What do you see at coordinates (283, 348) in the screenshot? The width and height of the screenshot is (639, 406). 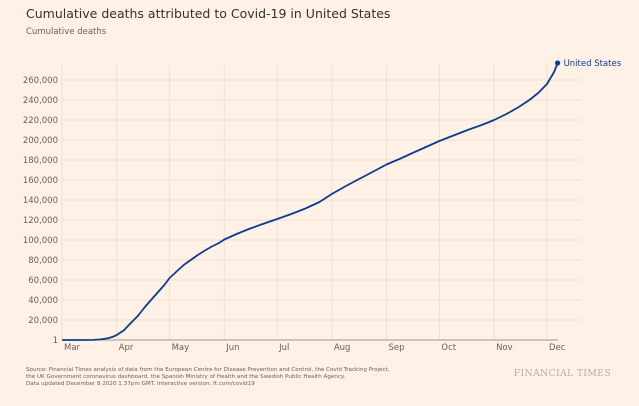 I see `x-tick-label: Jul` at bounding box center [283, 348].